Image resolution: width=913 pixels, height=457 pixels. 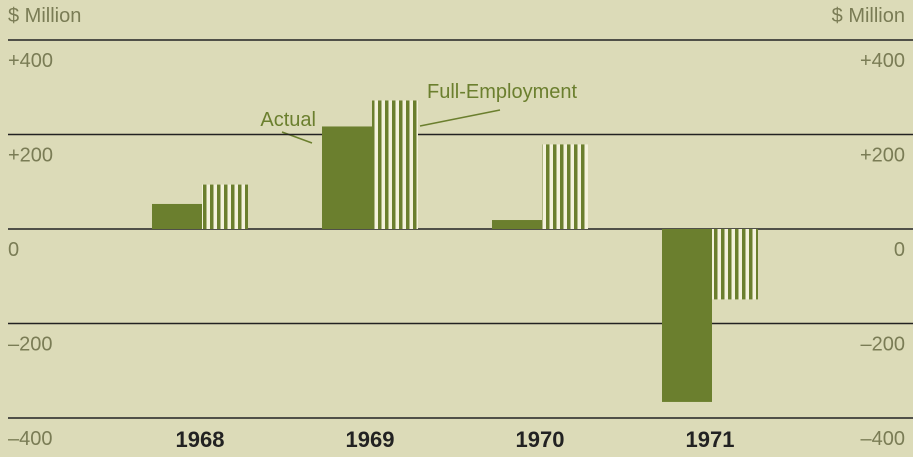 What do you see at coordinates (883, 345) in the screenshot?
I see `y2-tick-label: –200` at bounding box center [883, 345].